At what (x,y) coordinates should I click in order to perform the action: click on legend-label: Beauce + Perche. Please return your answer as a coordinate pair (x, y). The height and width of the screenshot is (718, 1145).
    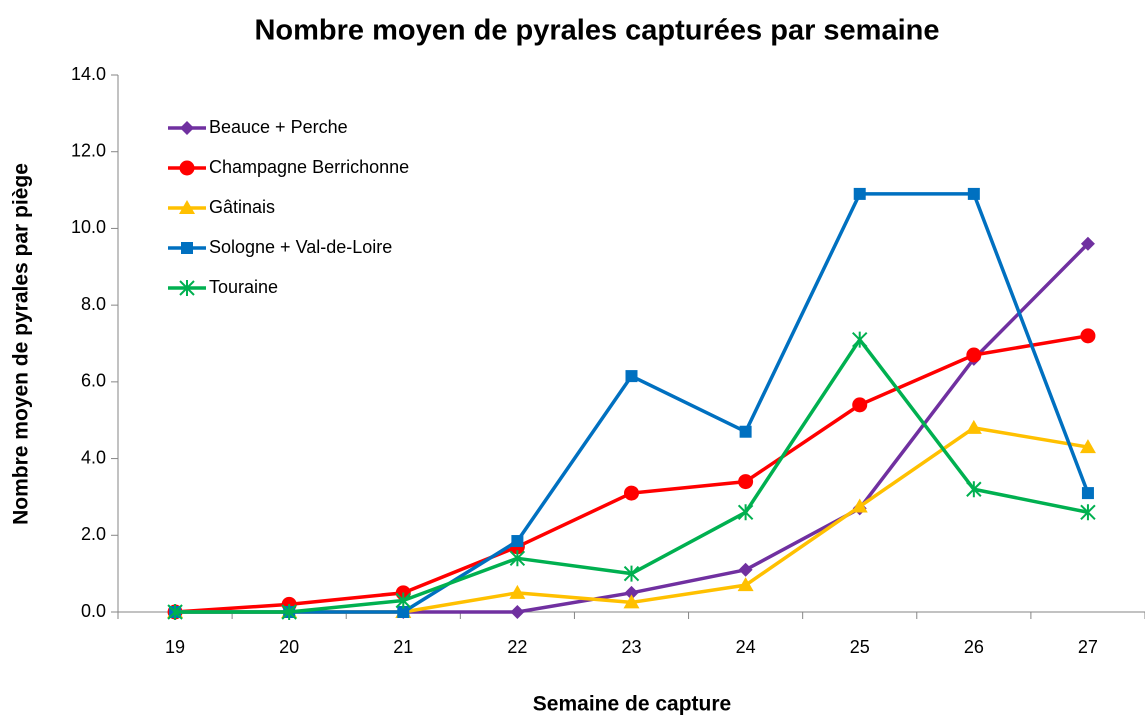
    Looking at the image, I should click on (278, 127).